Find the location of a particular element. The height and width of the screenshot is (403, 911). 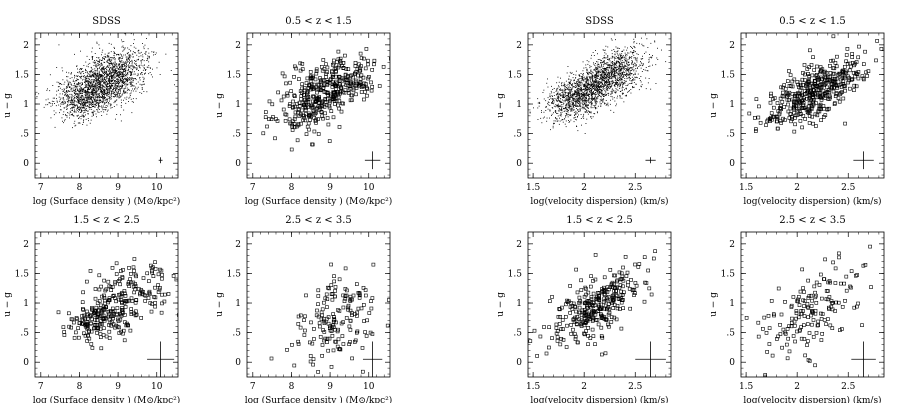

plot-frame is located at coordinates (318, 105).